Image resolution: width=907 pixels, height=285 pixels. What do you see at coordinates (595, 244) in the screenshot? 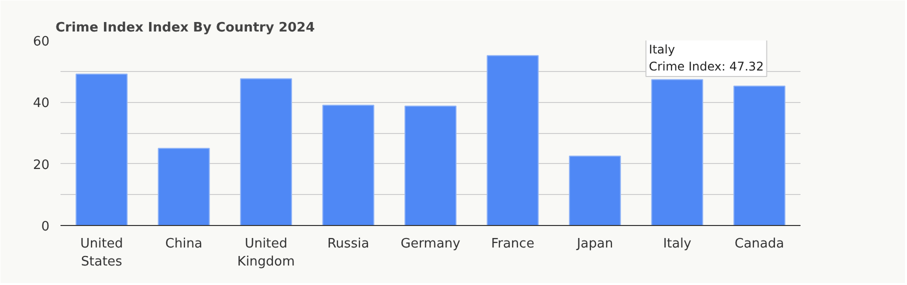
I see `x-tick-label: Japan` at bounding box center [595, 244].